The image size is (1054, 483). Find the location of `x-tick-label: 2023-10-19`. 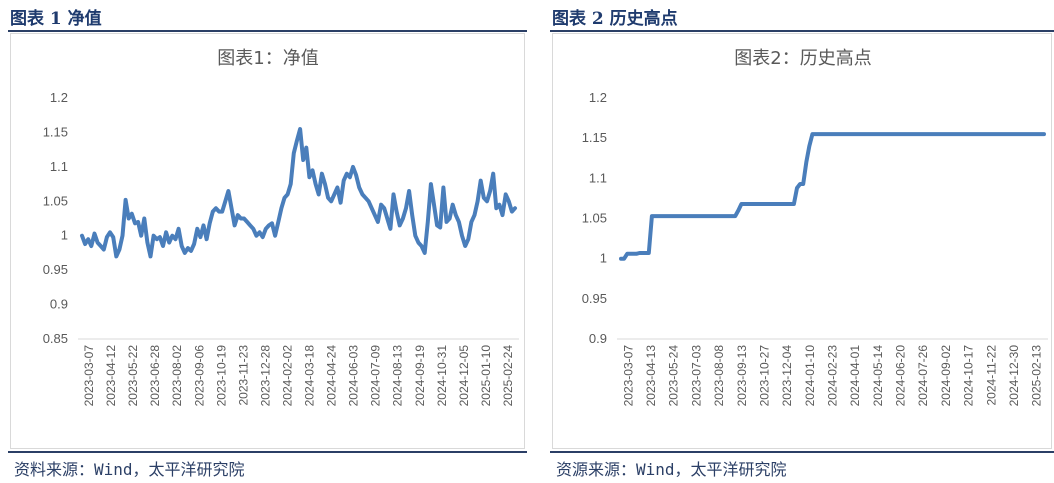

x-tick-label: 2023-10-19 is located at coordinates (221, 376).